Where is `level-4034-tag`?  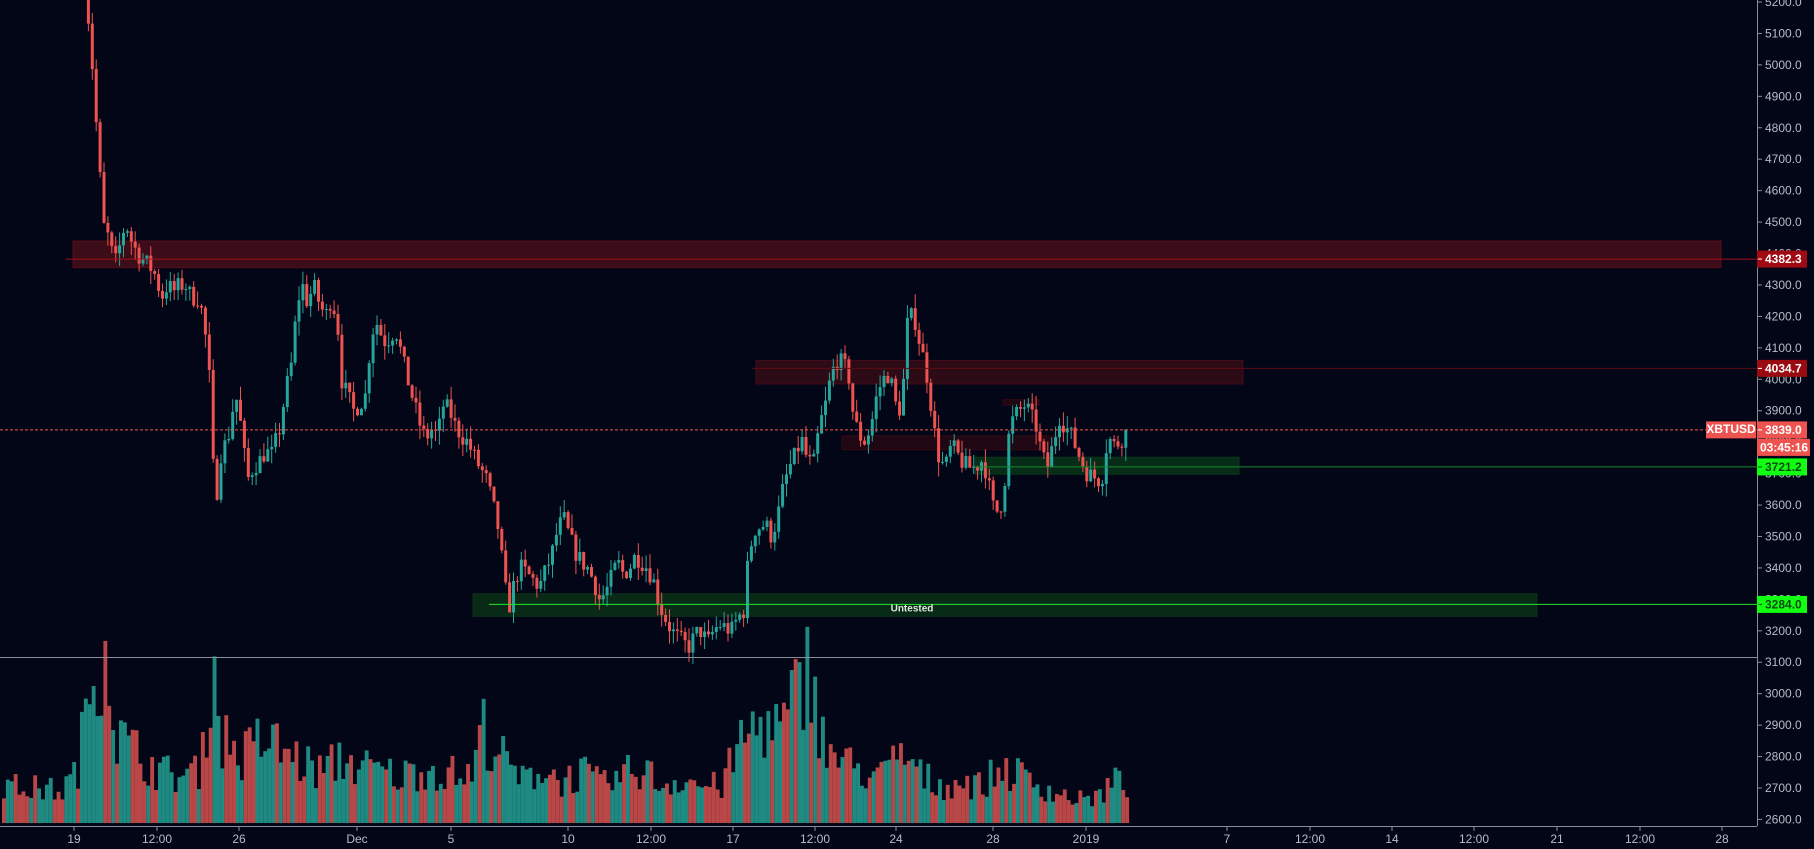
level-4034-tag is located at coordinates (1782, 368).